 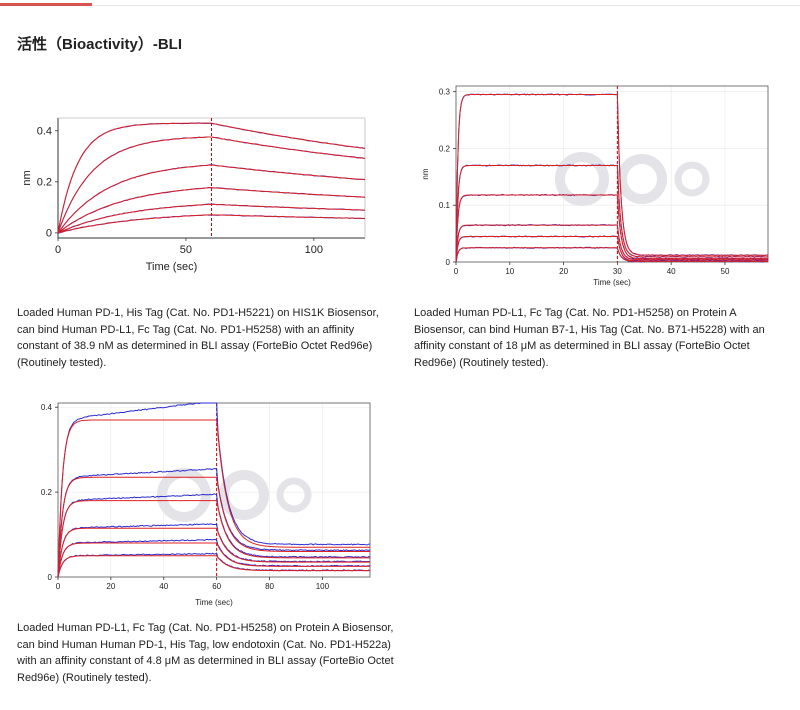 I want to click on y-tick-label: 0.1, so click(x=445, y=205).